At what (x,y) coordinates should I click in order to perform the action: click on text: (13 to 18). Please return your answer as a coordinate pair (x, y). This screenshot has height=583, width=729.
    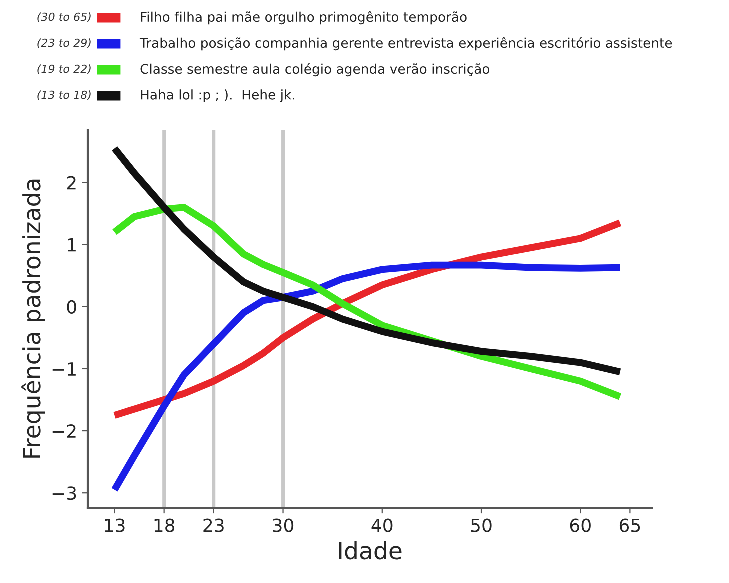
    Looking at the image, I should click on (64, 95).